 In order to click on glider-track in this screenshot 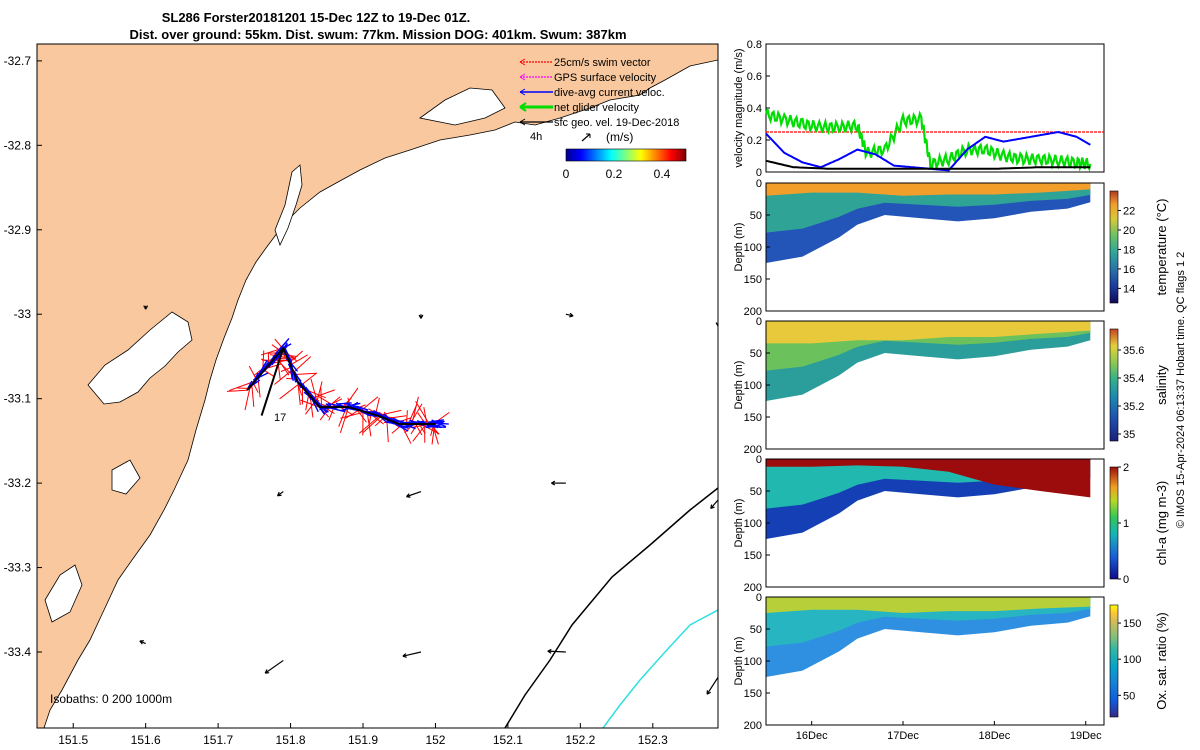, I will do `click(341, 385)`.